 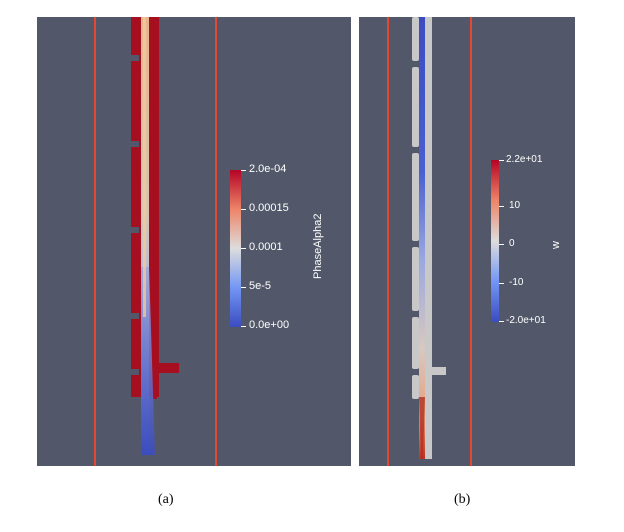 I want to click on inner-core, so click(x=422, y=238).